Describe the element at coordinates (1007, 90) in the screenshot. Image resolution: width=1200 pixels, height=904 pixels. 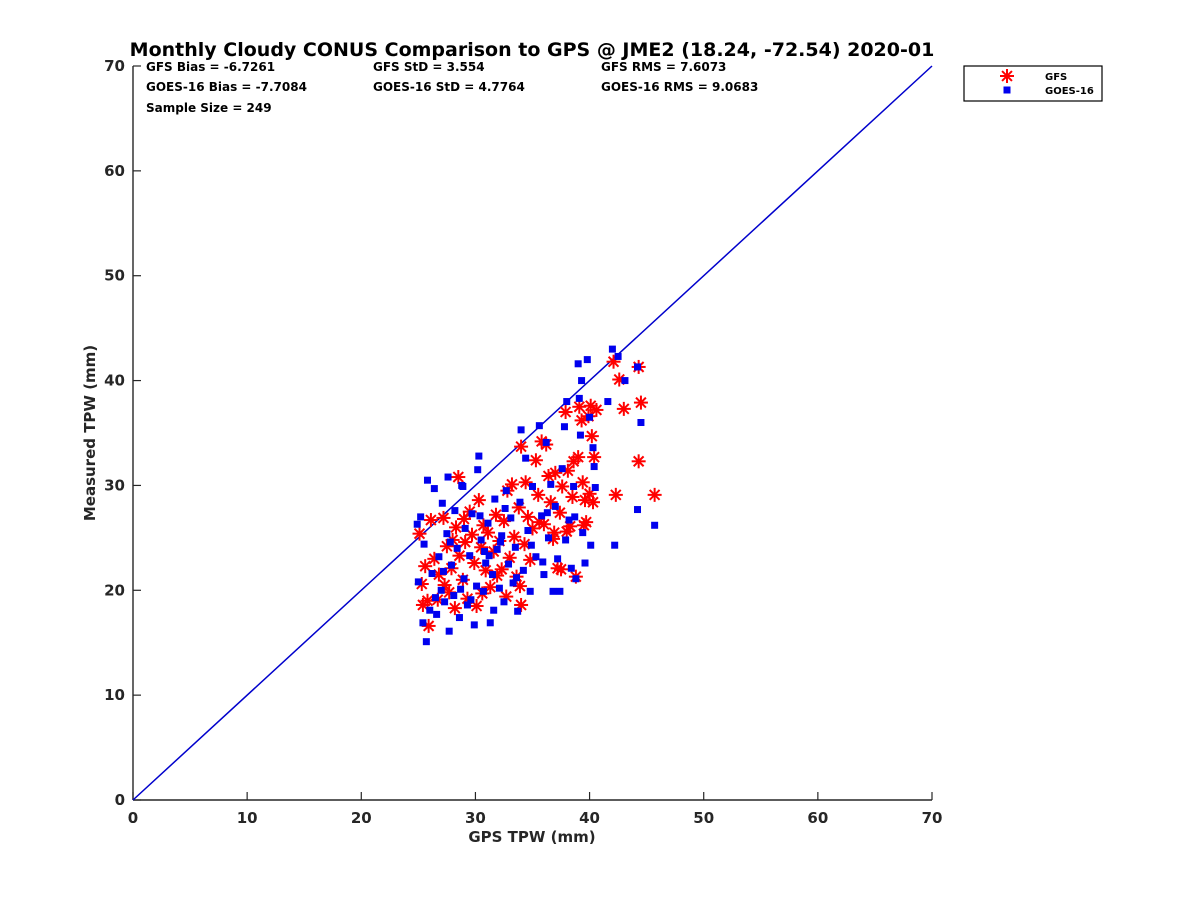
I see `legend-marker-goes16` at that location.